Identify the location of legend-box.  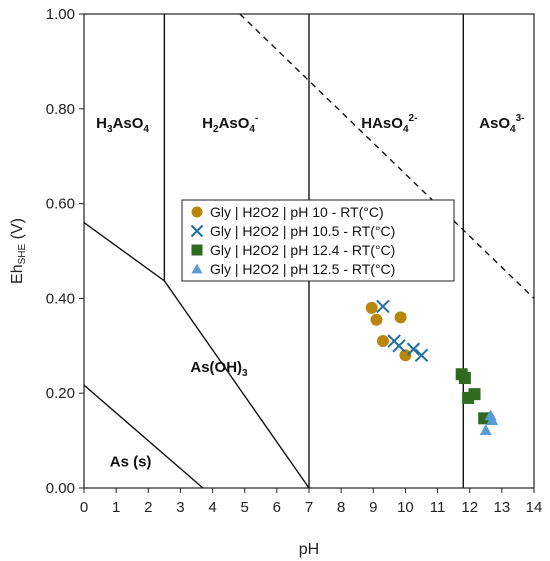
(318, 240).